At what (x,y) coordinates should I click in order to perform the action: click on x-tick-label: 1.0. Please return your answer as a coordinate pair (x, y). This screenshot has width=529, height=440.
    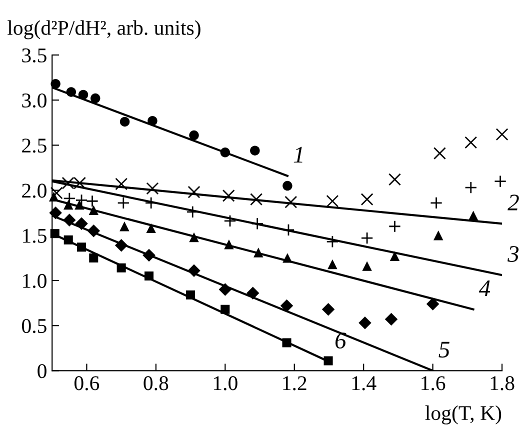
    Looking at the image, I should click on (226, 383).